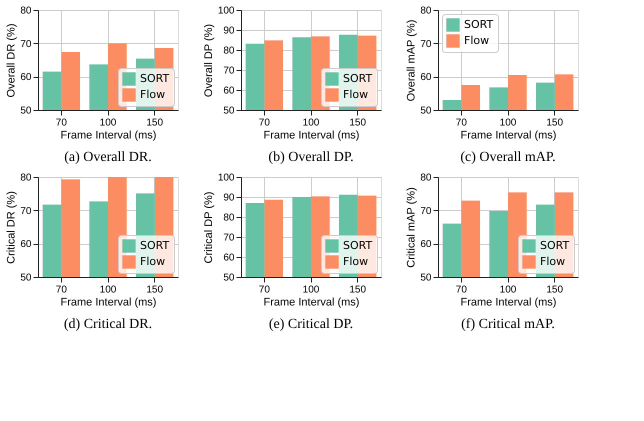 The height and width of the screenshot is (421, 644). Describe the element at coordinates (508, 157) in the screenshot. I see `text: (c) Overall mAP.` at that location.